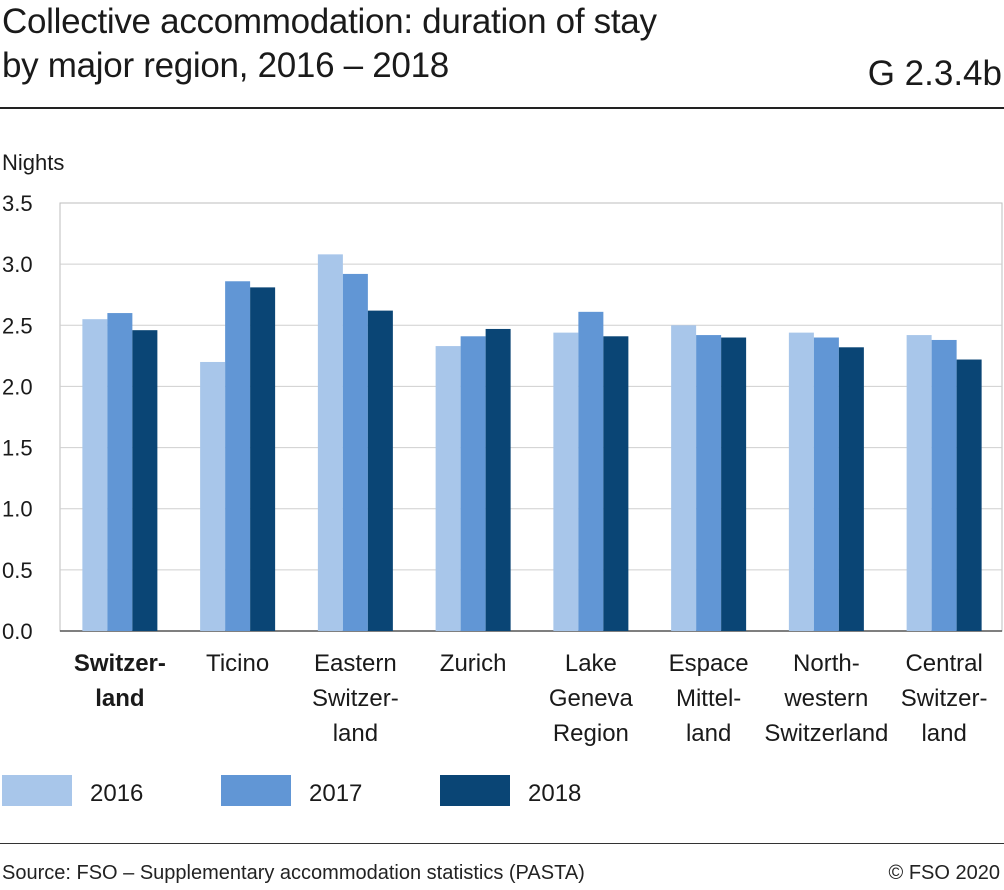  What do you see at coordinates (473, 663) in the screenshot?
I see `x-tick-label: Zurich` at bounding box center [473, 663].